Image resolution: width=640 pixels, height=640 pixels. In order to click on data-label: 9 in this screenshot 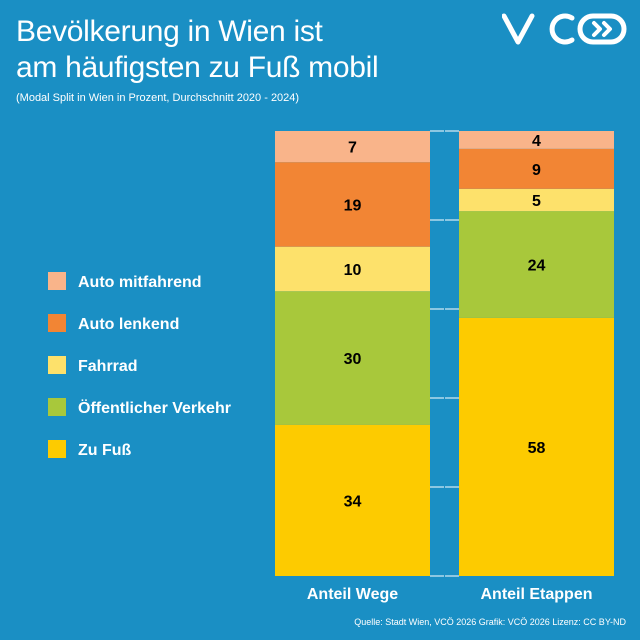, I will do `click(536, 170)`.